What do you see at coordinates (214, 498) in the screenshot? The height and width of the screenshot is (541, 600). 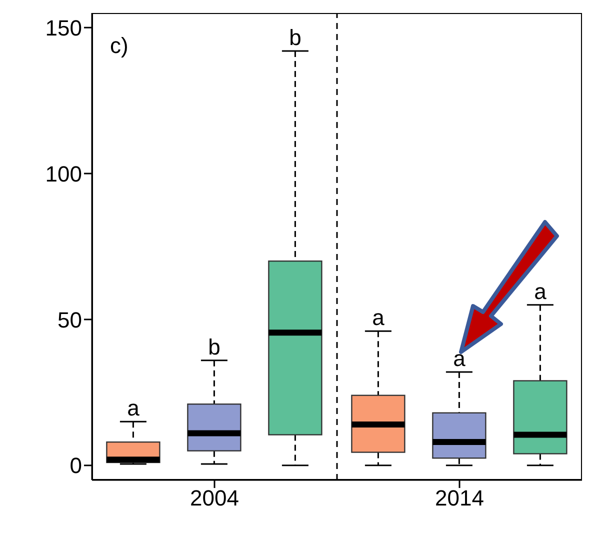 I see `x-tick-label: 2004` at bounding box center [214, 498].